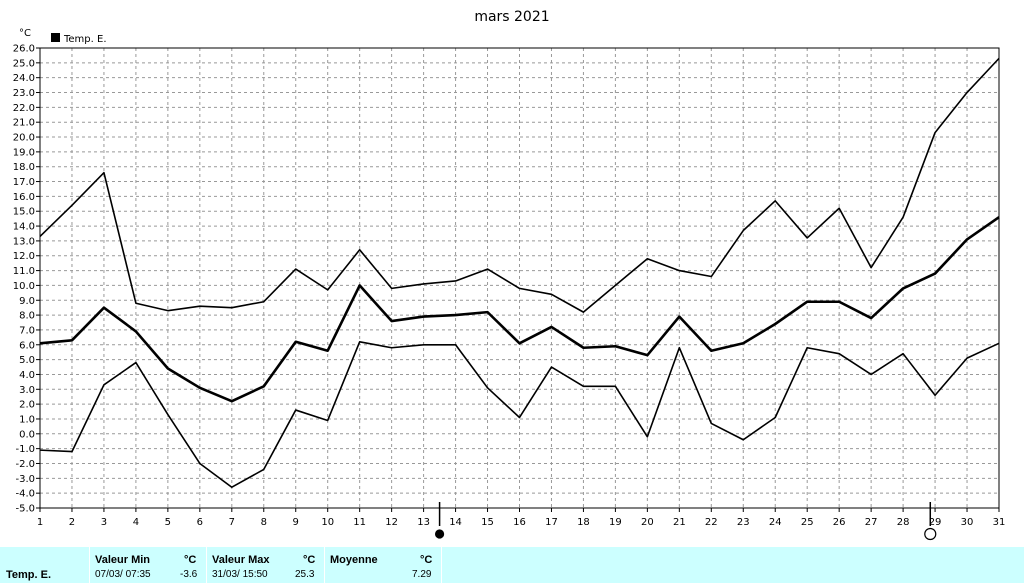 Image resolution: width=1024 pixels, height=583 pixels. I want to click on x-tick-label: 16, so click(519, 522).